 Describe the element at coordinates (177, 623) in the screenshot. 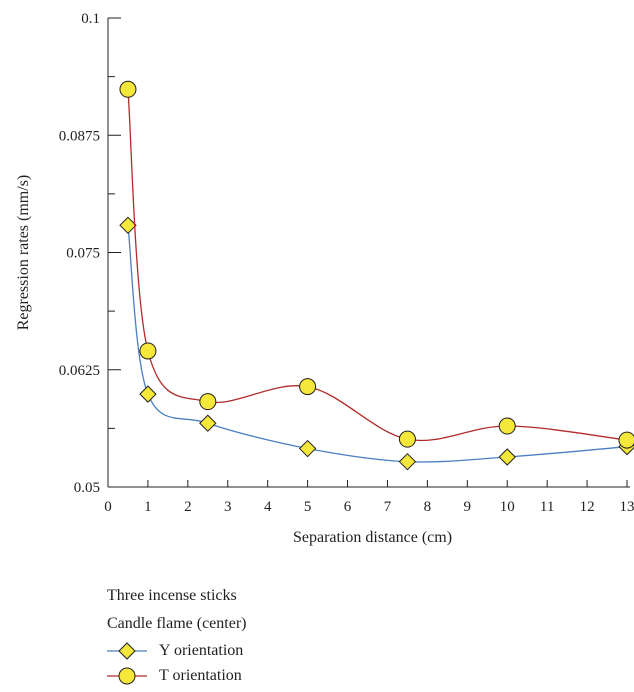

I see `legend-title-line-2: Candle flame (center)` at that location.